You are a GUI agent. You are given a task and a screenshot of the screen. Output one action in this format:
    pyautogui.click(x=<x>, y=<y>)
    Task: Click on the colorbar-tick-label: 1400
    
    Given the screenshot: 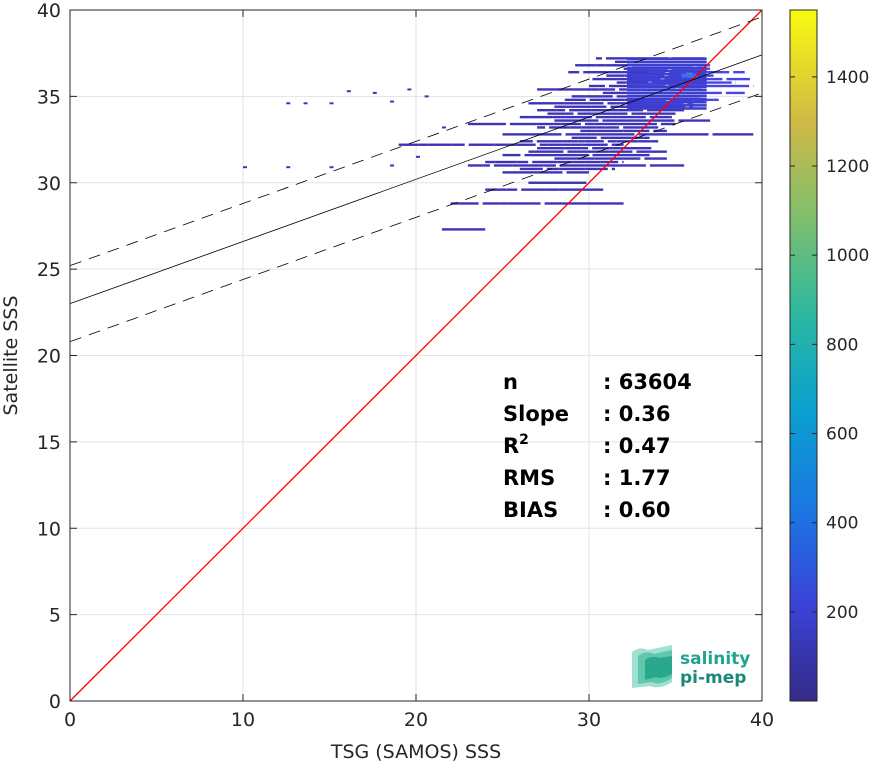 What is the action you would take?
    pyautogui.click(x=847, y=78)
    